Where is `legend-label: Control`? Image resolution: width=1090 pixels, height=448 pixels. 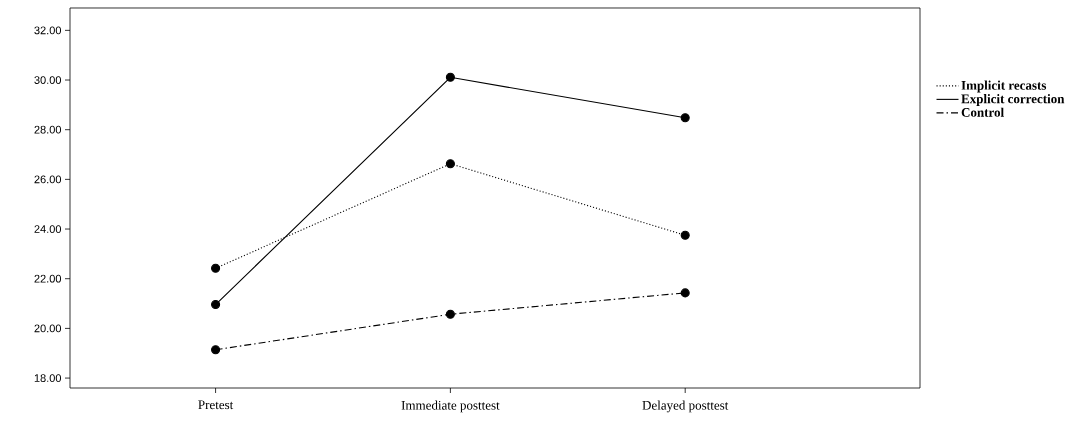 legend-label: Control is located at coordinates (982, 112).